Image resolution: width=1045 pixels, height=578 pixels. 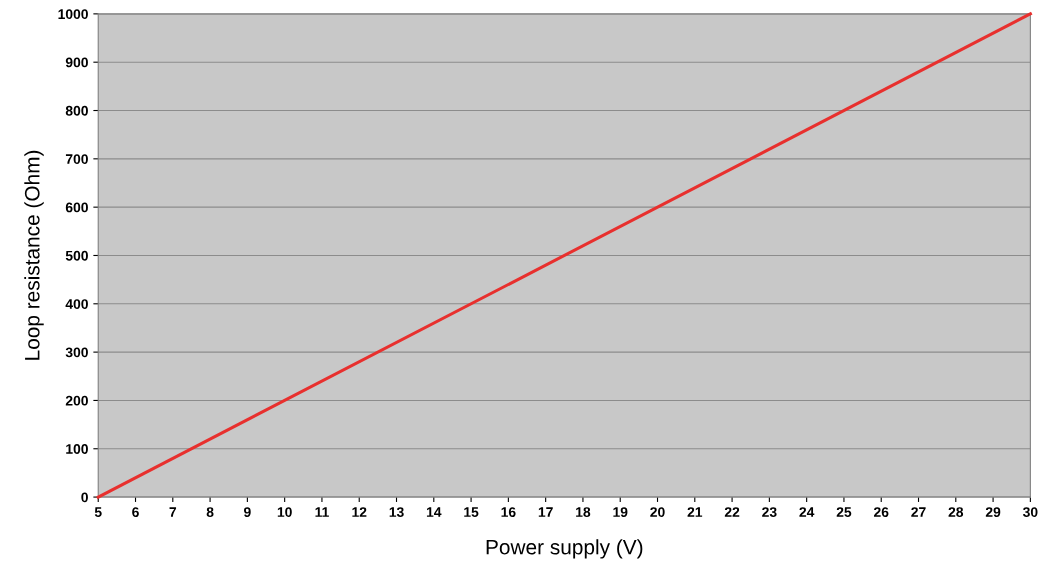 I want to click on x-tick-label: 9, so click(x=247, y=512).